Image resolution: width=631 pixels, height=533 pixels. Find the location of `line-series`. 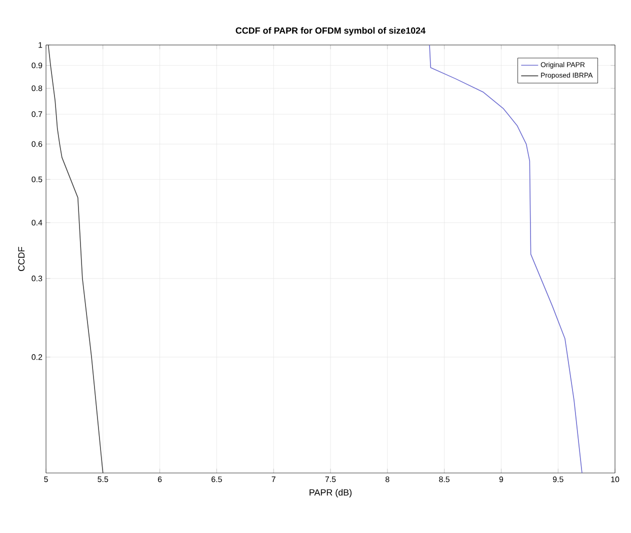

line-series is located at coordinates (76, 258).